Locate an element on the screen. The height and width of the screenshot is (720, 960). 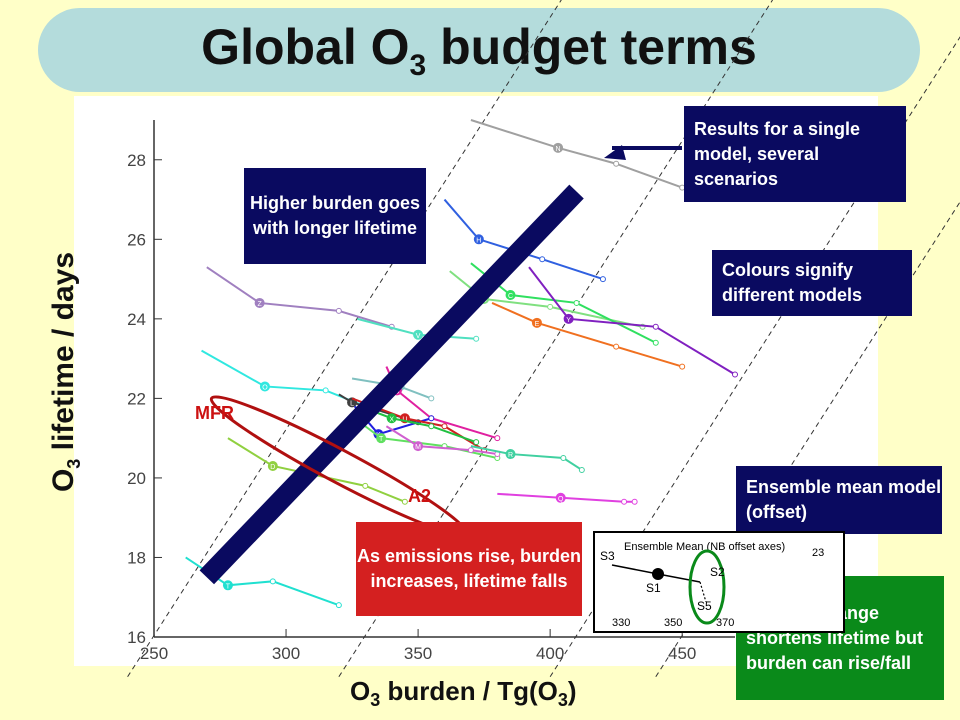
series-20-marker is located at coordinates (227, 585).